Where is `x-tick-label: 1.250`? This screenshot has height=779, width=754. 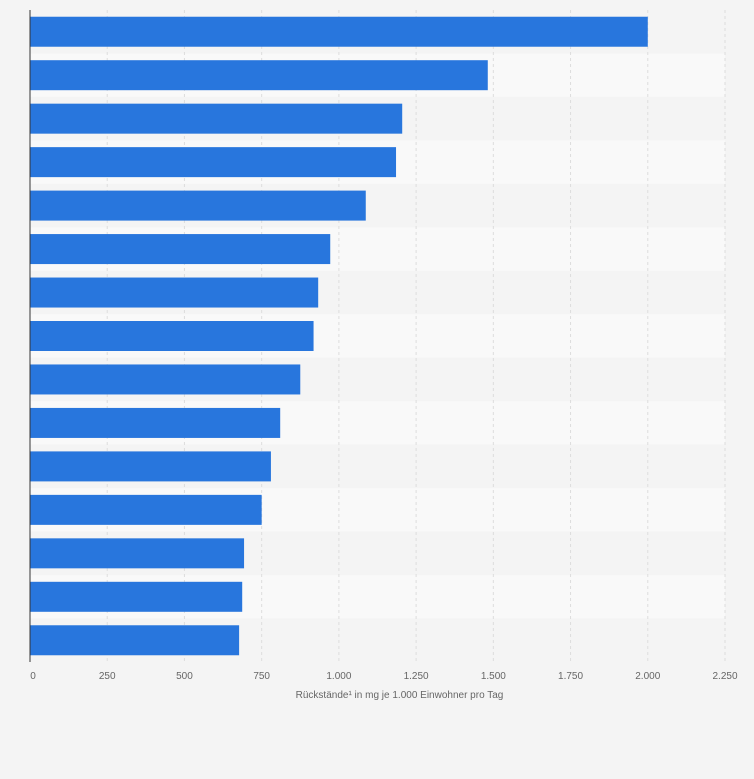
x-tick-label: 1.250 is located at coordinates (416, 676).